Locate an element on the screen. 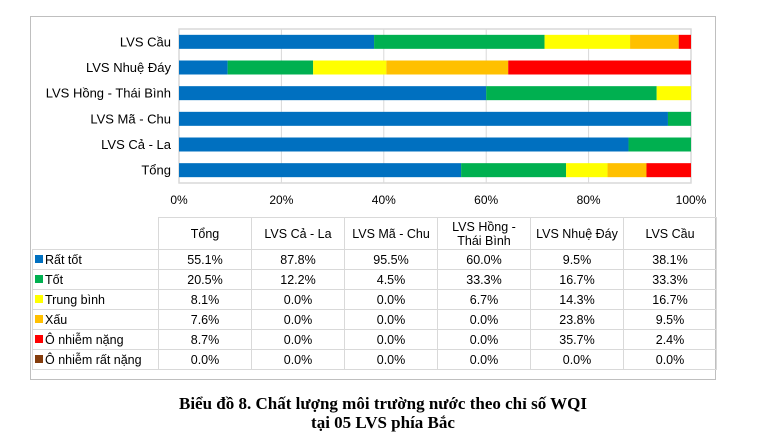  table-cell: 23.8% is located at coordinates (577, 319).